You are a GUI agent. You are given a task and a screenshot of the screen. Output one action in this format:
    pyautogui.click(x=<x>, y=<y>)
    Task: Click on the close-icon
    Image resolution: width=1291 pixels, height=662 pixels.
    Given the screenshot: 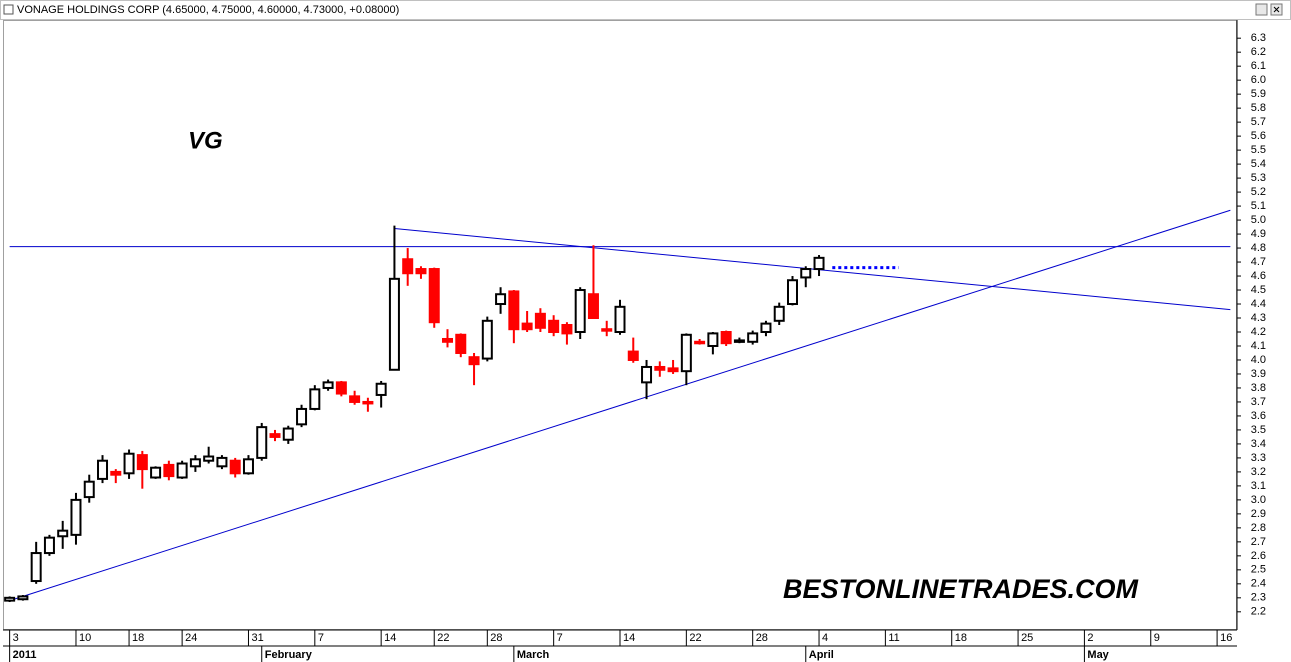 What is the action you would take?
    pyautogui.click(x=1276, y=9)
    